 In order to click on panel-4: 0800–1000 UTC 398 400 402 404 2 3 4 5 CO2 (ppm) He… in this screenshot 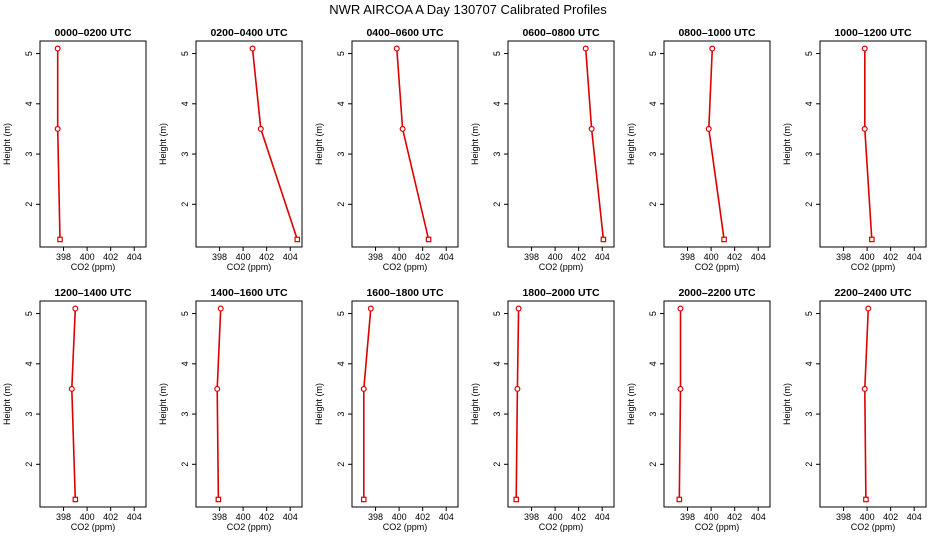, I will do `click(698, 149)`.